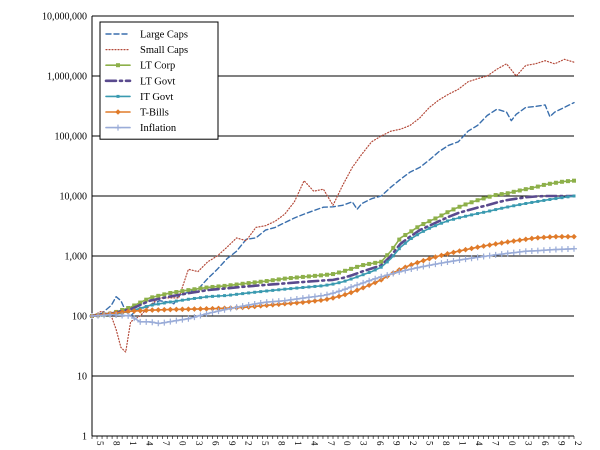  Describe the element at coordinates (529, 443) in the screenshot. I see `x-tick-label: 3` at that location.